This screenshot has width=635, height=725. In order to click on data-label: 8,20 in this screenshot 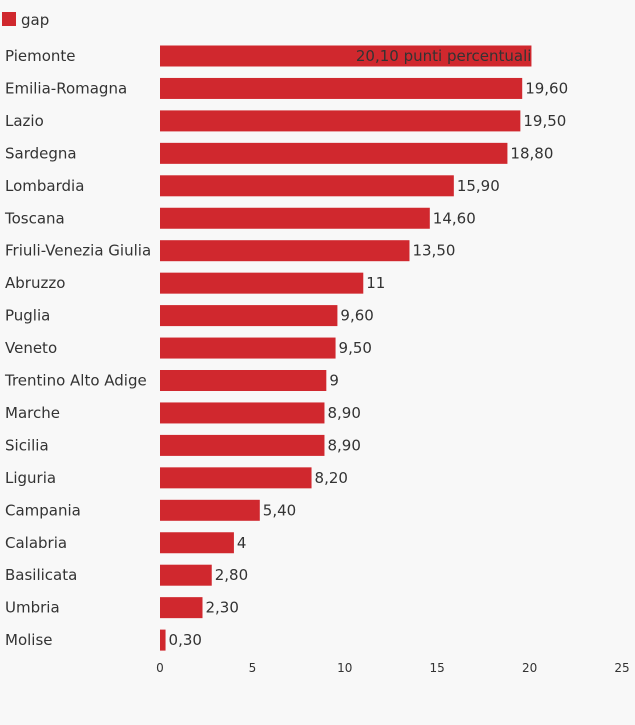, I will do `click(331, 478)`.